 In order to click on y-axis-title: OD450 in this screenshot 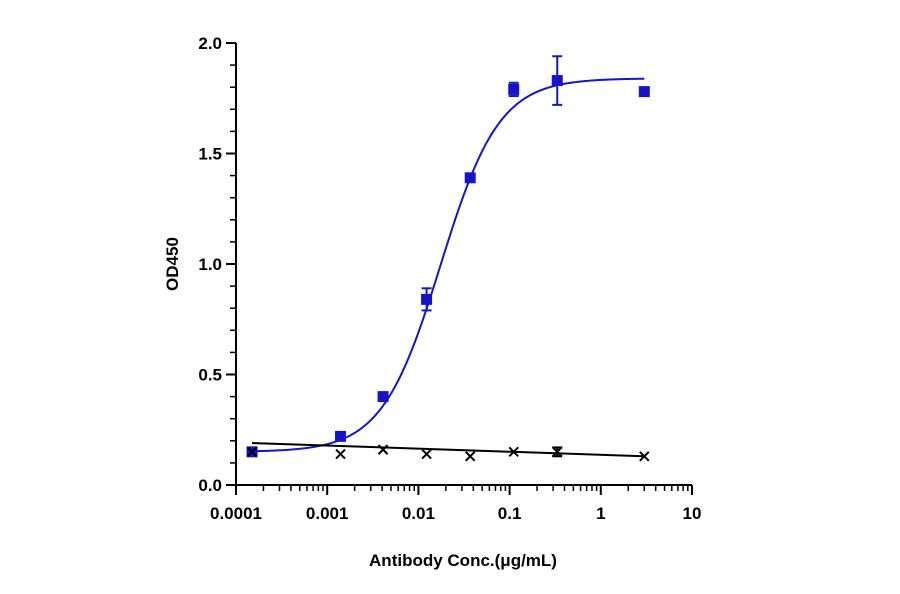, I will do `click(172, 264)`.